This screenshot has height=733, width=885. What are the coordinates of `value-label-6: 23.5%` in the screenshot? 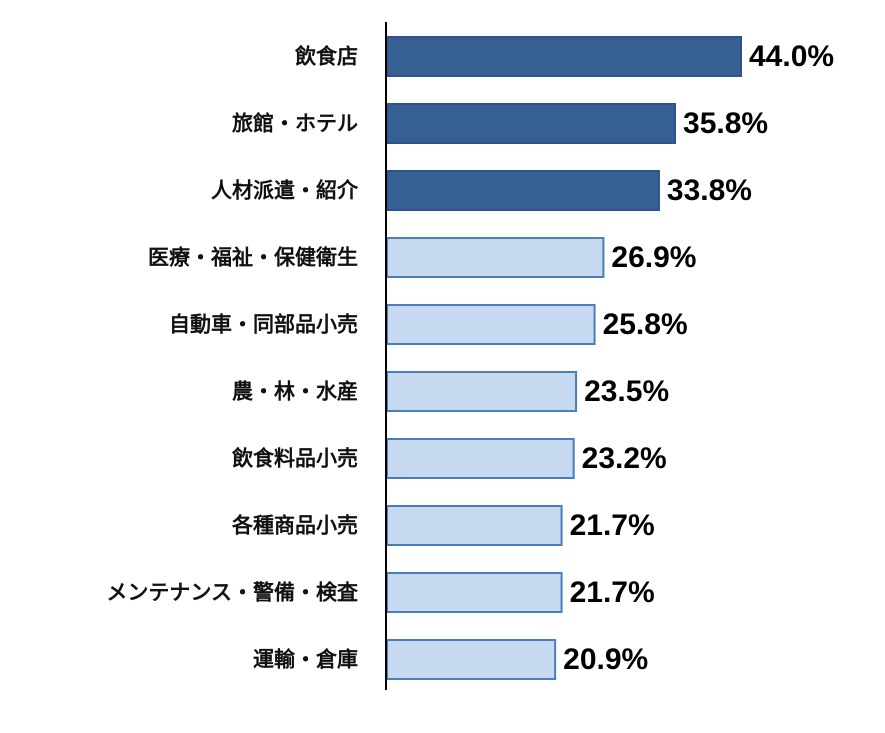 It's located at (626, 391).